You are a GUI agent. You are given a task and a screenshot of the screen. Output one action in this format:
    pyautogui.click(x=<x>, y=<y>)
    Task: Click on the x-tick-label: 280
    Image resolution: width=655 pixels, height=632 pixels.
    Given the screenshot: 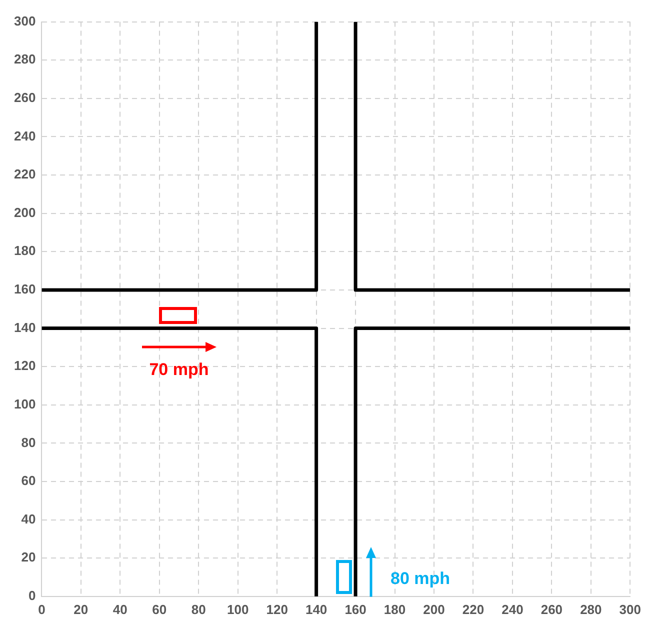 What is the action you would take?
    pyautogui.click(x=591, y=609)
    